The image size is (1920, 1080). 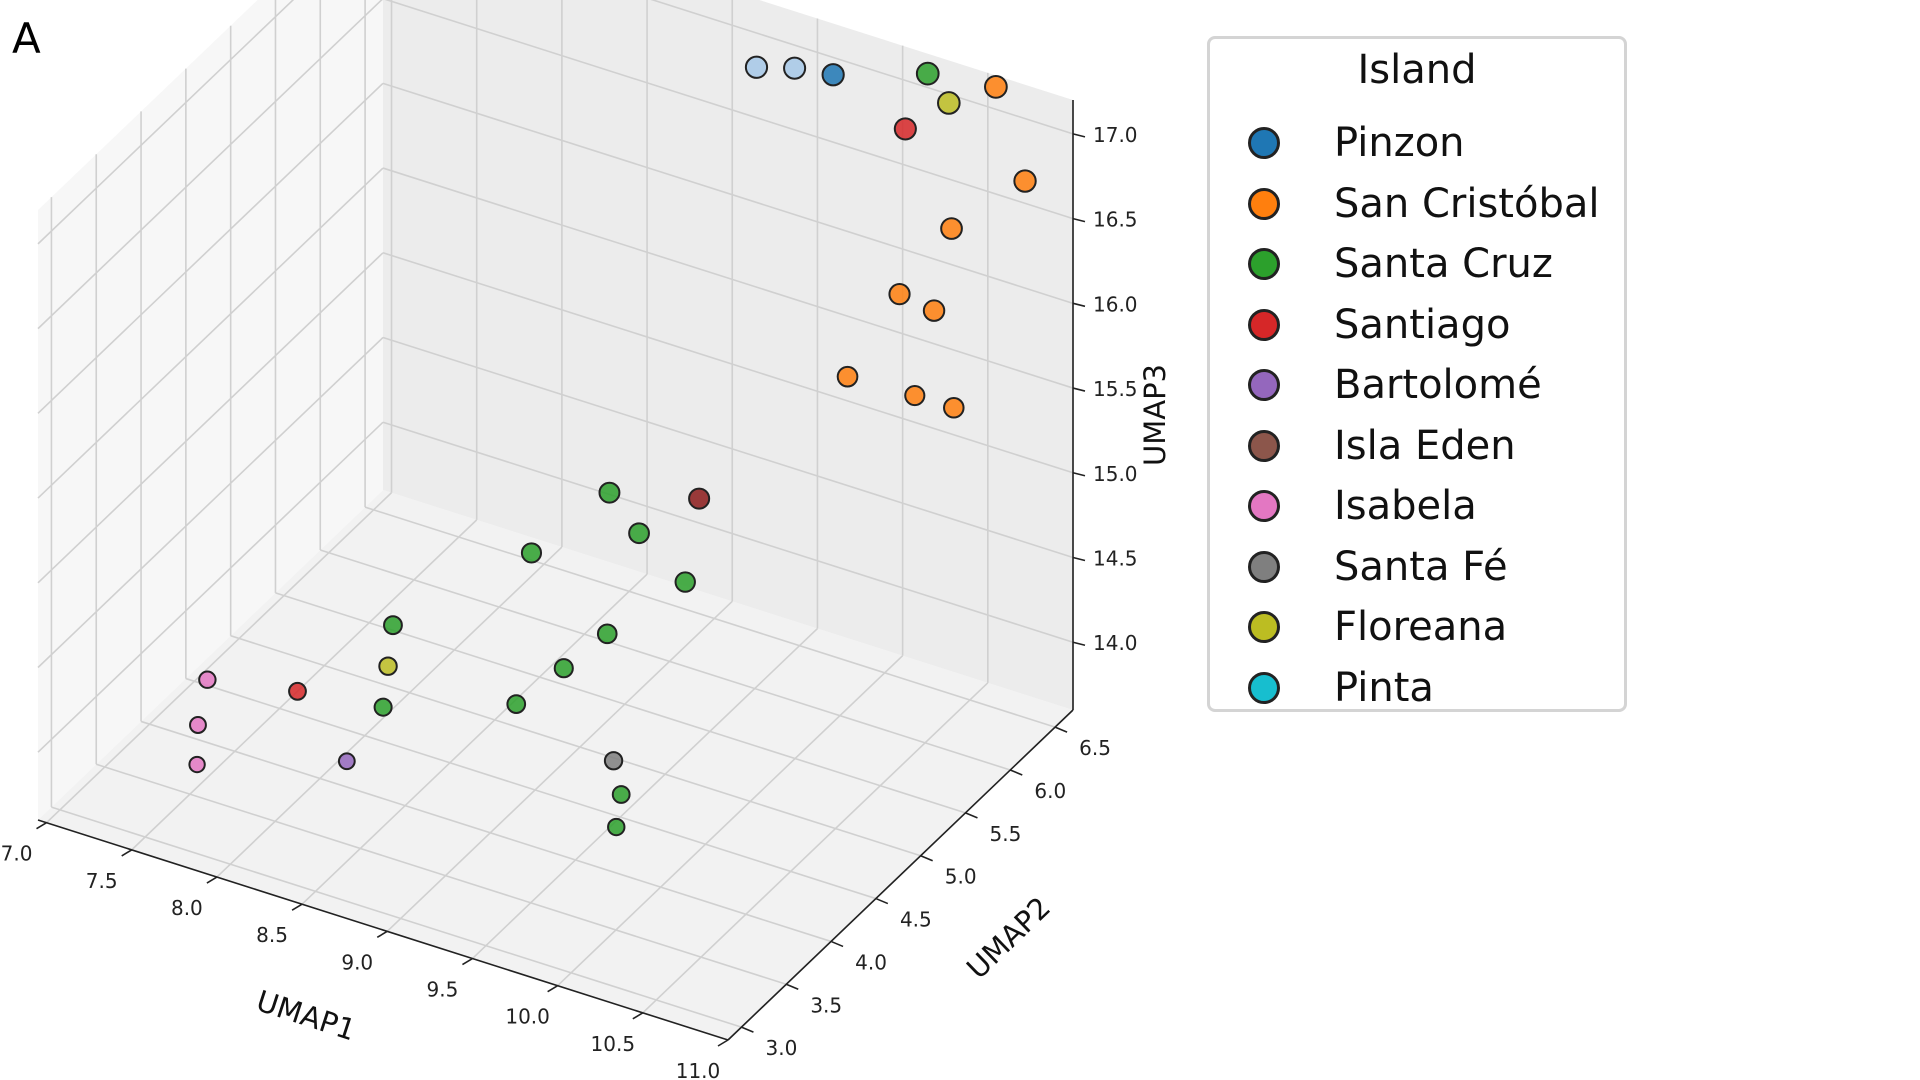 I want to click on legend-label: Bartolomé, so click(x=1438, y=385).